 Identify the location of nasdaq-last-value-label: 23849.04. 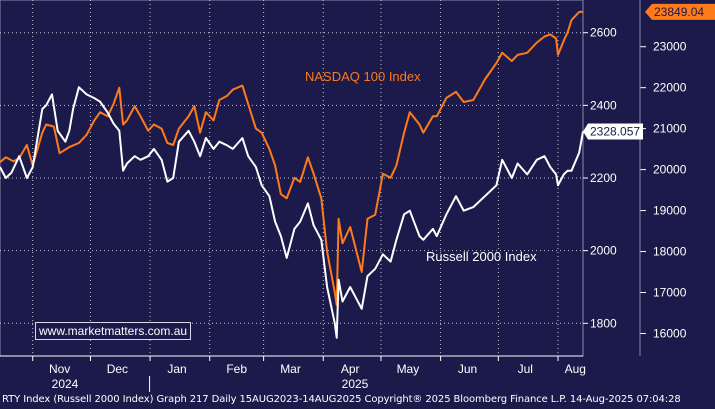
(679, 12).